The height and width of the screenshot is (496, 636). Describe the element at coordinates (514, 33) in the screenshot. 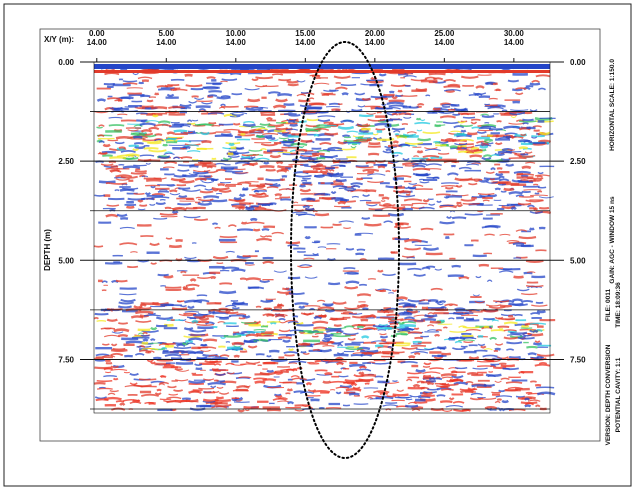

I see `x-tick-label: 30.00` at that location.